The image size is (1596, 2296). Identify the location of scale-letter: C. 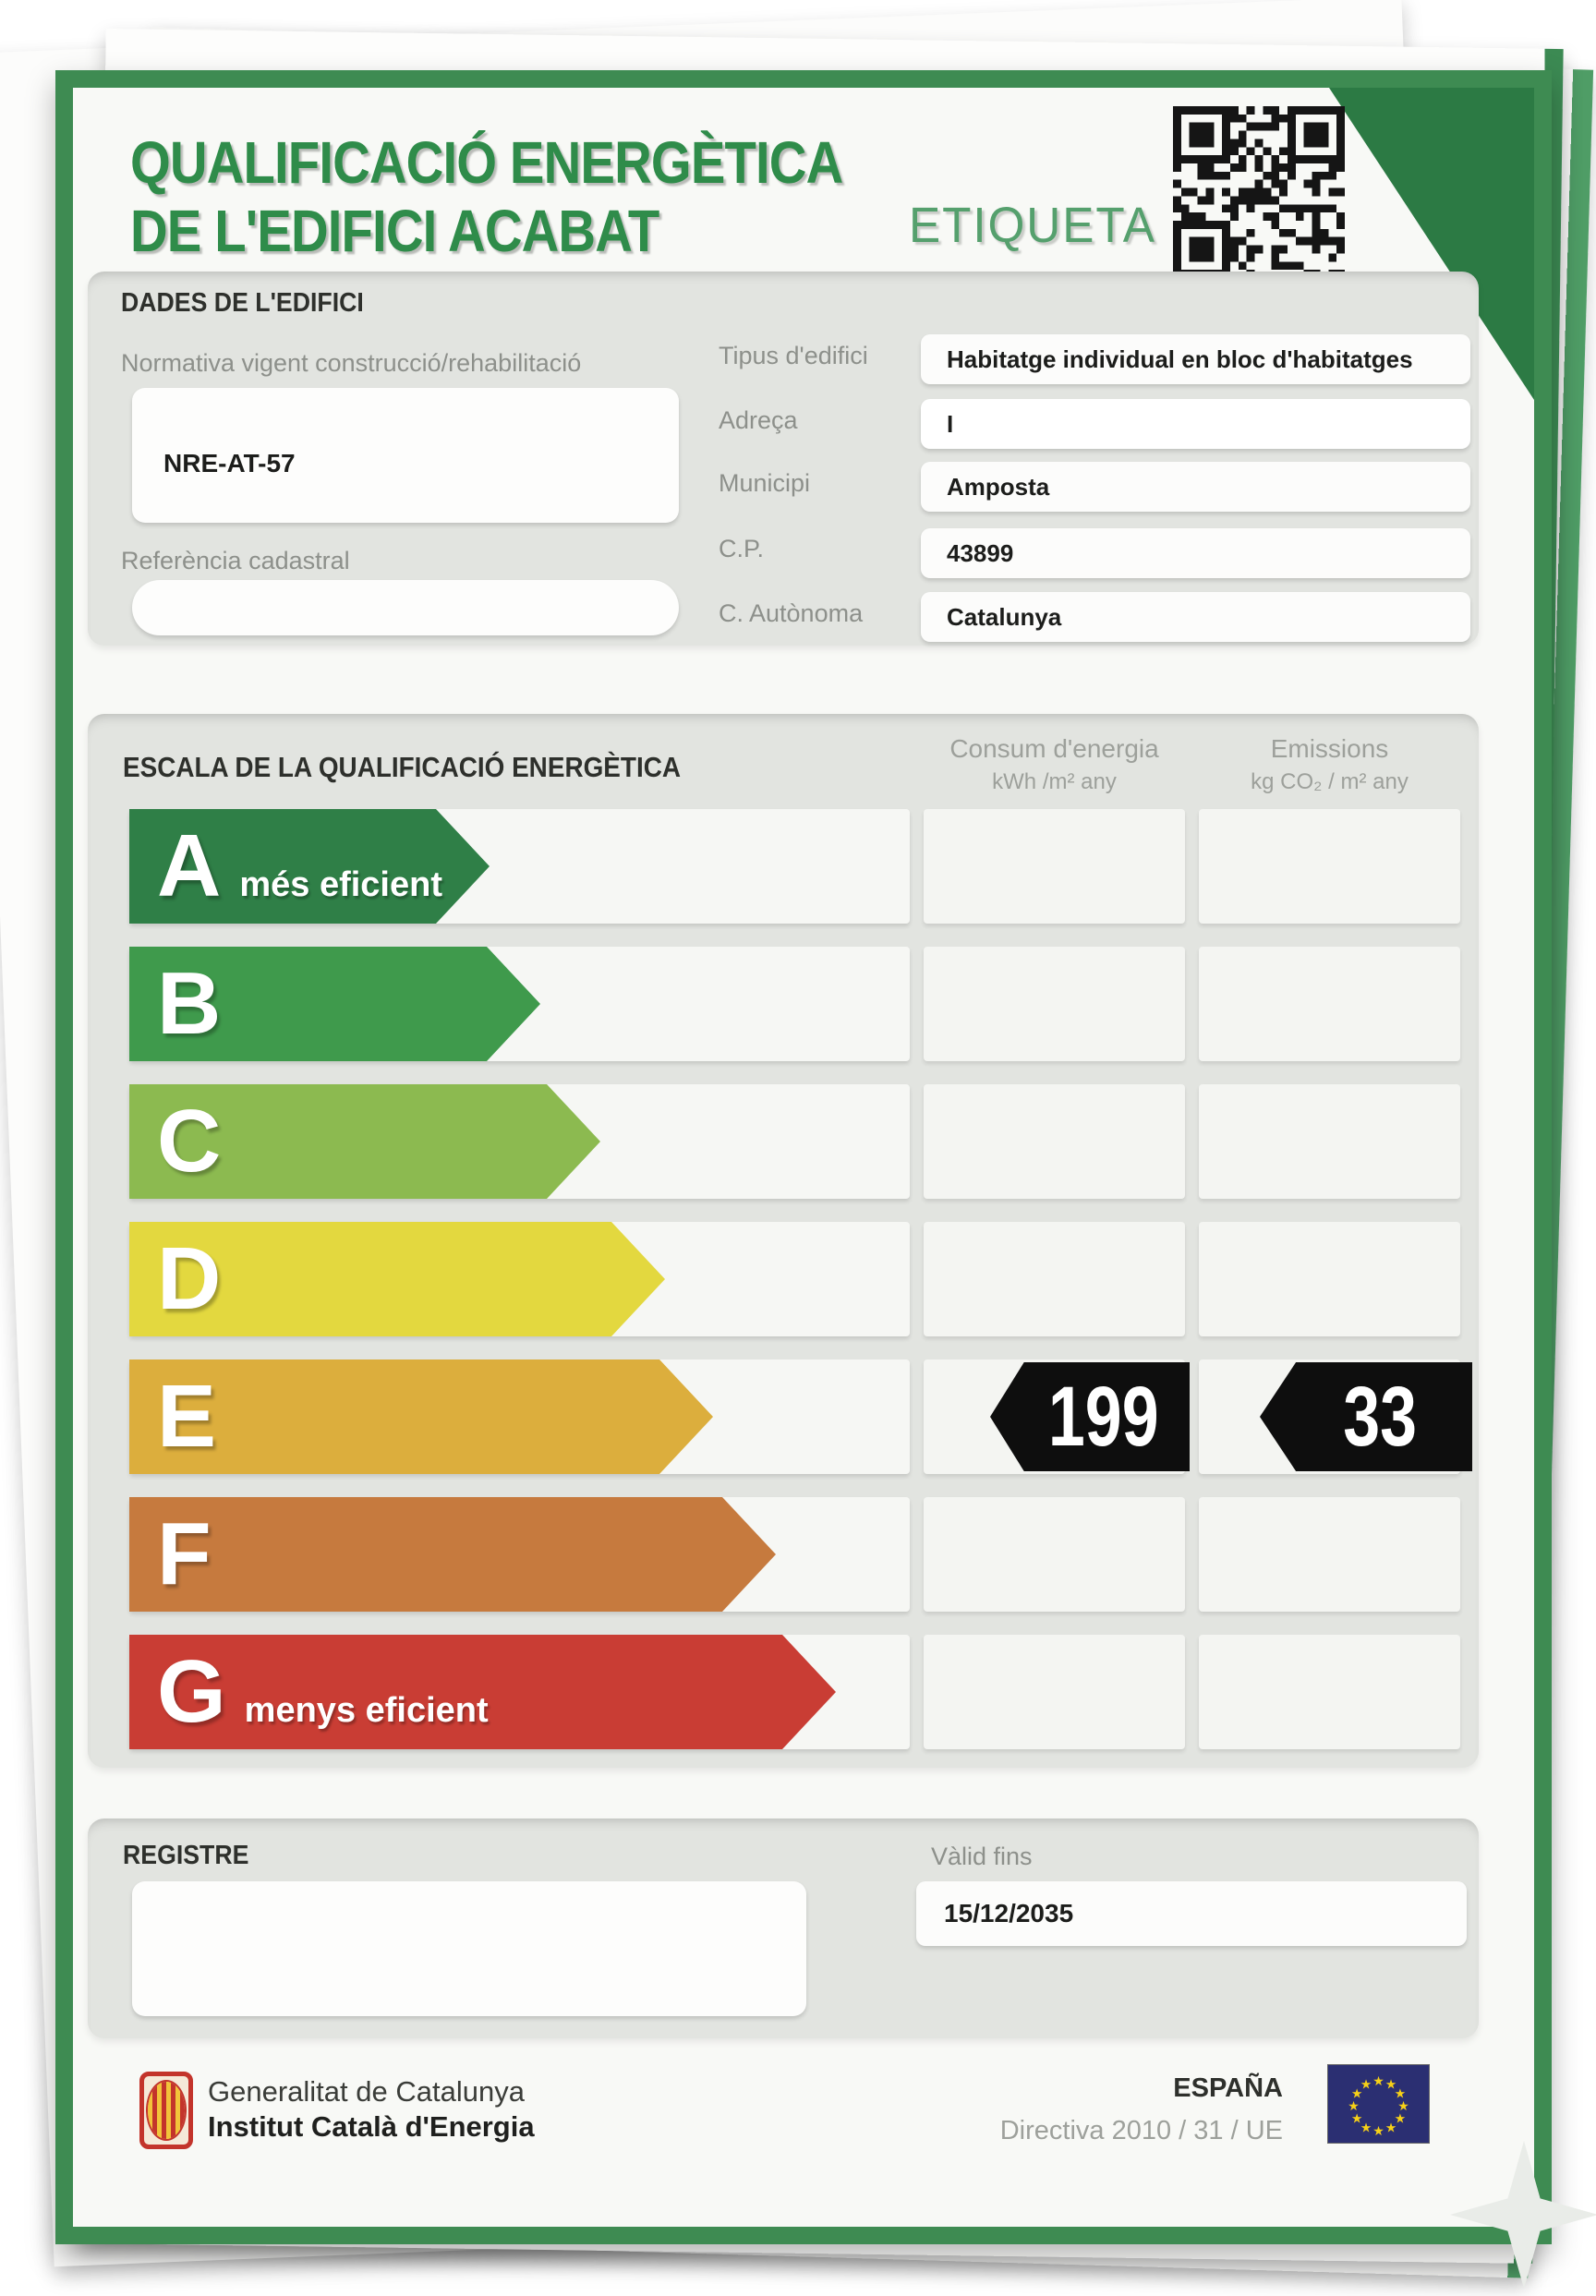
(189, 1141).